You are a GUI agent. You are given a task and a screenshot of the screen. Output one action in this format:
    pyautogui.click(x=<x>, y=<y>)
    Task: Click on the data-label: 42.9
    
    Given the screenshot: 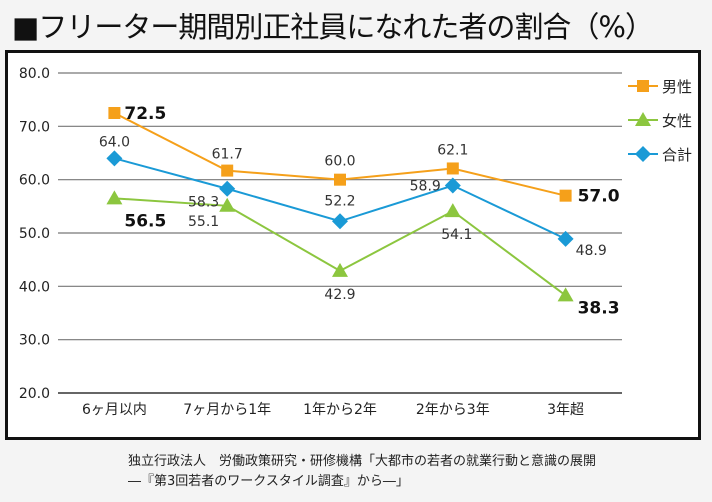 What is the action you would take?
    pyautogui.click(x=339, y=295)
    